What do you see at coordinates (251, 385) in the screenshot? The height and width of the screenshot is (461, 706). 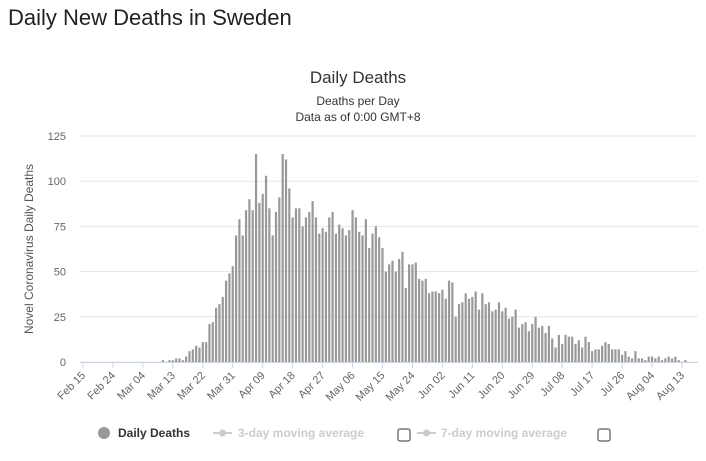 I see `x-tick-label: Apr 09` at bounding box center [251, 385].